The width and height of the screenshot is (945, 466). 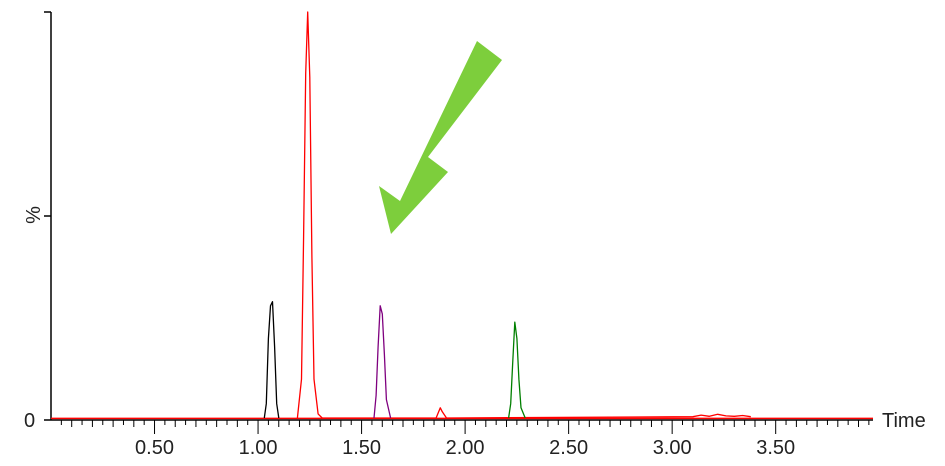 What do you see at coordinates (904, 421) in the screenshot?
I see `x-axis-label: Time` at bounding box center [904, 421].